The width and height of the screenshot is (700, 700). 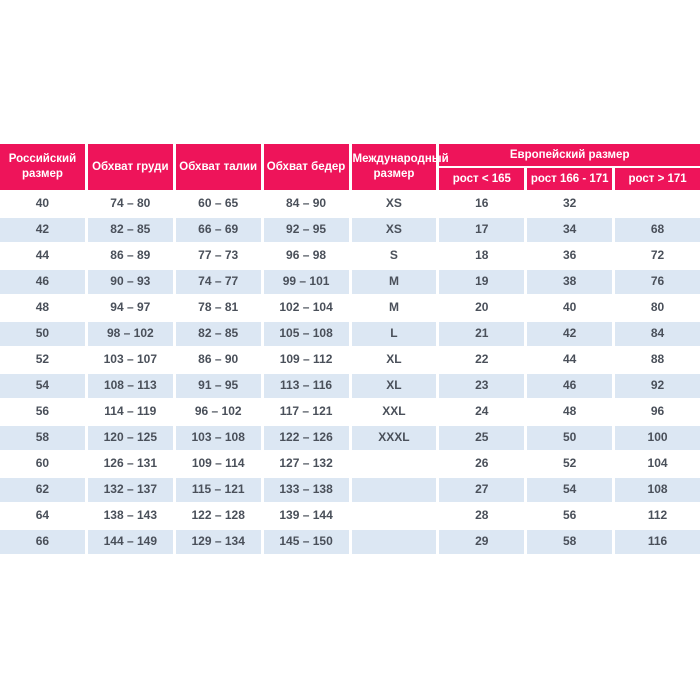 What do you see at coordinates (482, 256) in the screenshot?
I see `table-cell: 18` at bounding box center [482, 256].